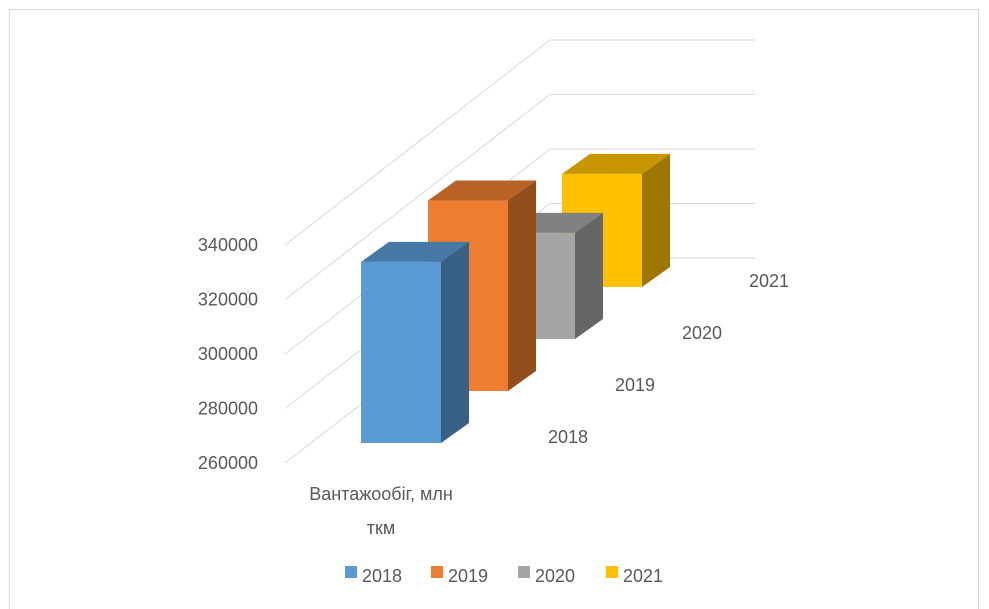 The width and height of the screenshot is (989, 609). I want to click on bars, so click(515, 298).